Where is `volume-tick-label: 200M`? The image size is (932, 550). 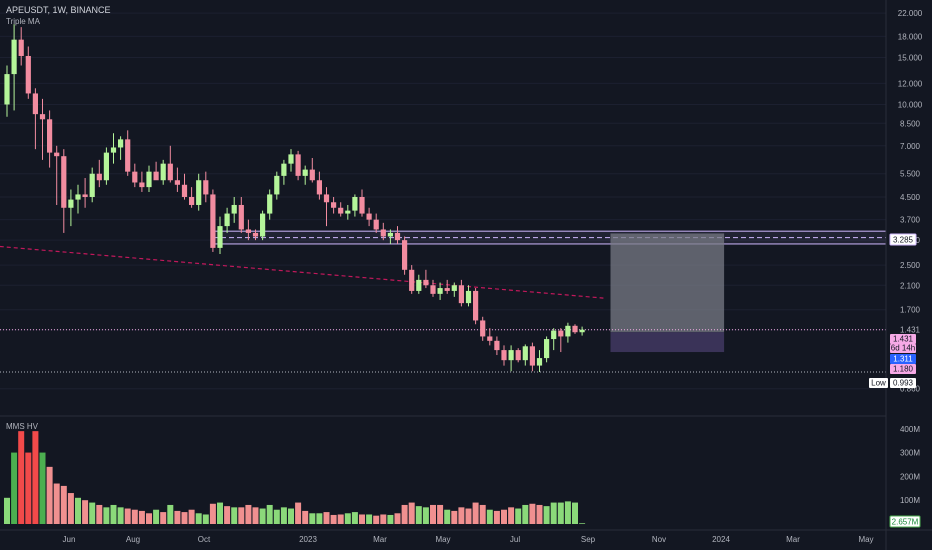
volume-tick-label: 200M is located at coordinates (910, 476).